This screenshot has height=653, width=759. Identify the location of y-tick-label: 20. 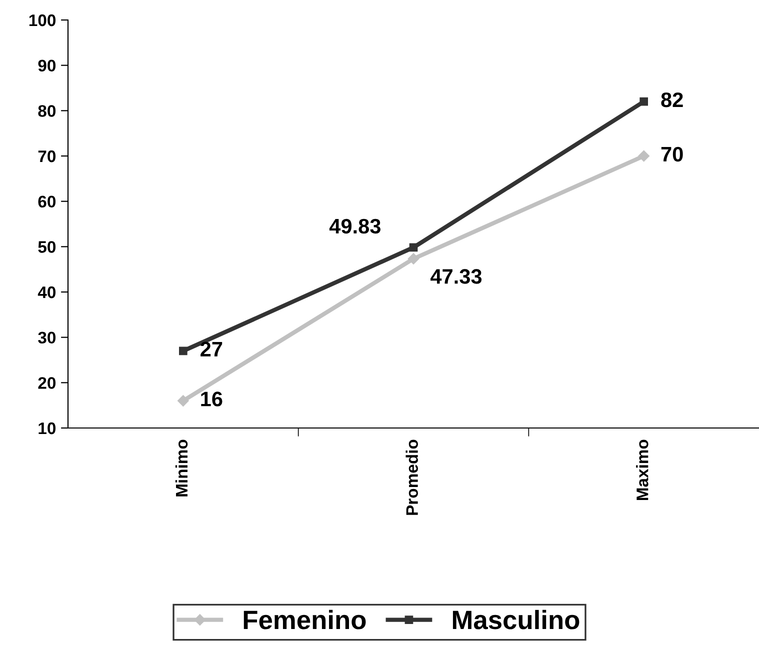
(47, 383).